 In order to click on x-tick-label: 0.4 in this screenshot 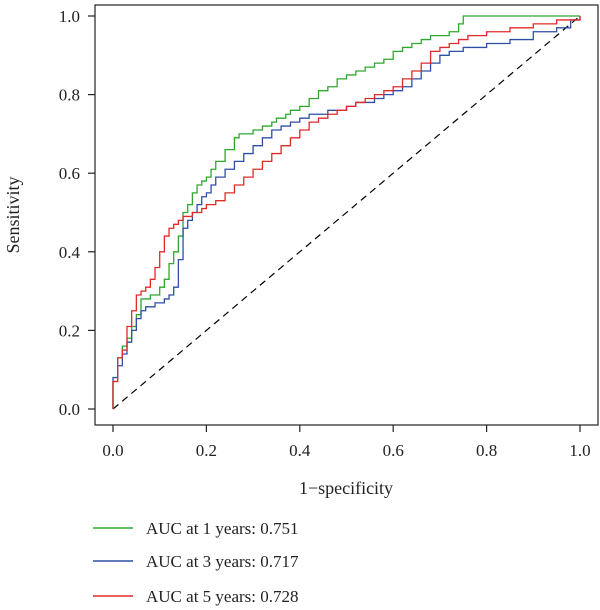, I will do `click(300, 450)`.